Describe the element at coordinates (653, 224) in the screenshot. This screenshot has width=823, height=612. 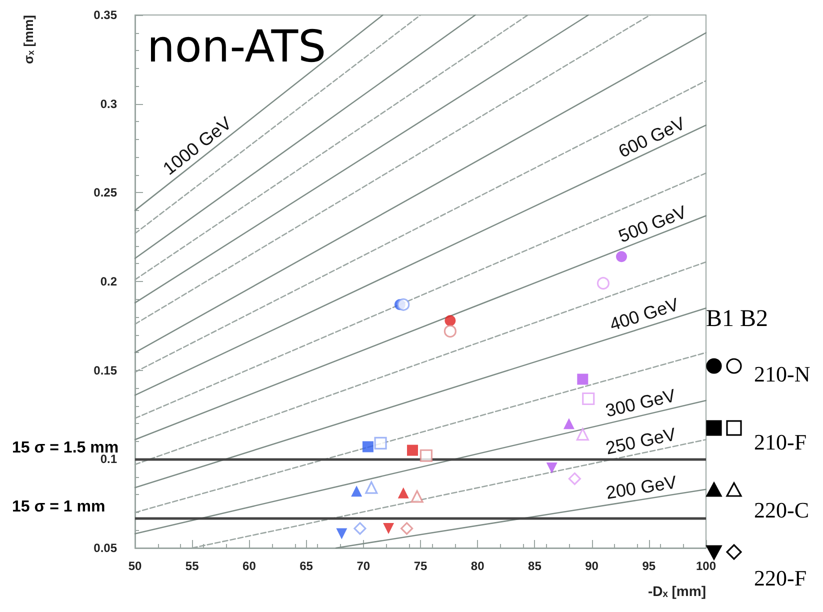
I see `annotation: 500 GeV` at that location.